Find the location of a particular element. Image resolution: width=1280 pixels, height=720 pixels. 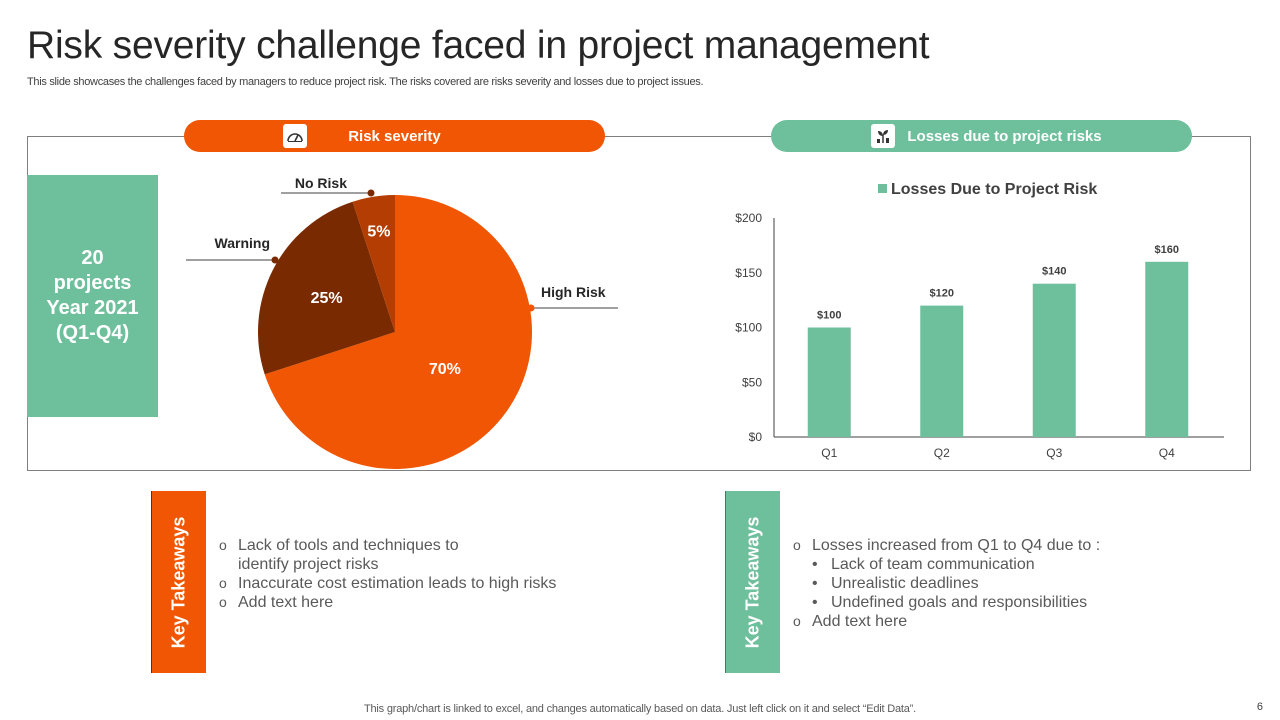

key-takeaways-tab-right: Key Takeaways is located at coordinates (752, 582).